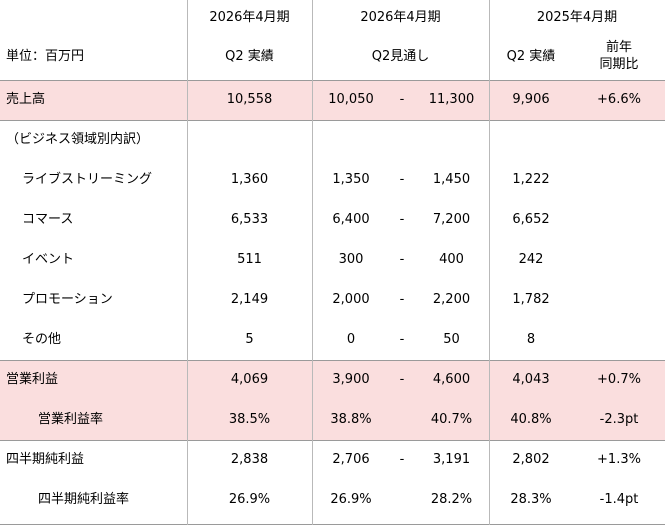 This screenshot has height=525, width=665. What do you see at coordinates (619, 419) in the screenshot?
I see `cell-yoy: -2.3pt` at bounding box center [619, 419].